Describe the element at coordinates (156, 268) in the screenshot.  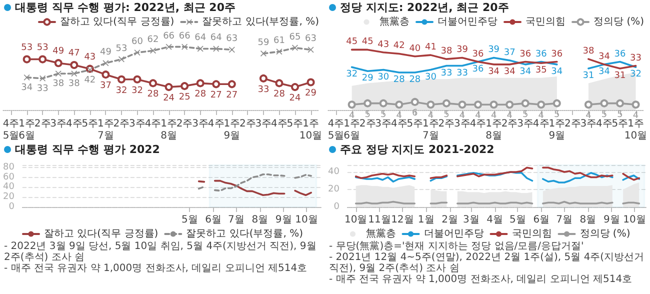
I see `text: - 매주 전국 유권자 약 1,000명 전화조사, 데일리 오피니언 제514호` at that location.